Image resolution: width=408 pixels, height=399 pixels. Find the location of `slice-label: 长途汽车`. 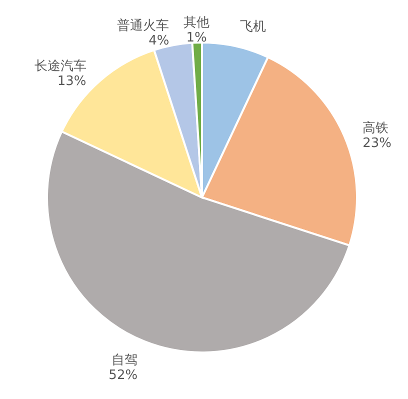

slice-label: 长途汽车 is located at coordinates (60, 66).